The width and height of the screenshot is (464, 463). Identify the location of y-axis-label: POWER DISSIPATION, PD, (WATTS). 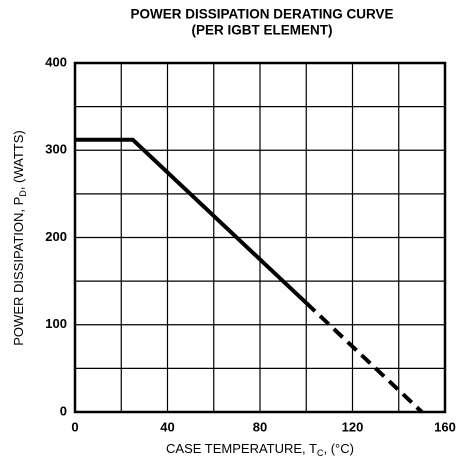
(19, 237).